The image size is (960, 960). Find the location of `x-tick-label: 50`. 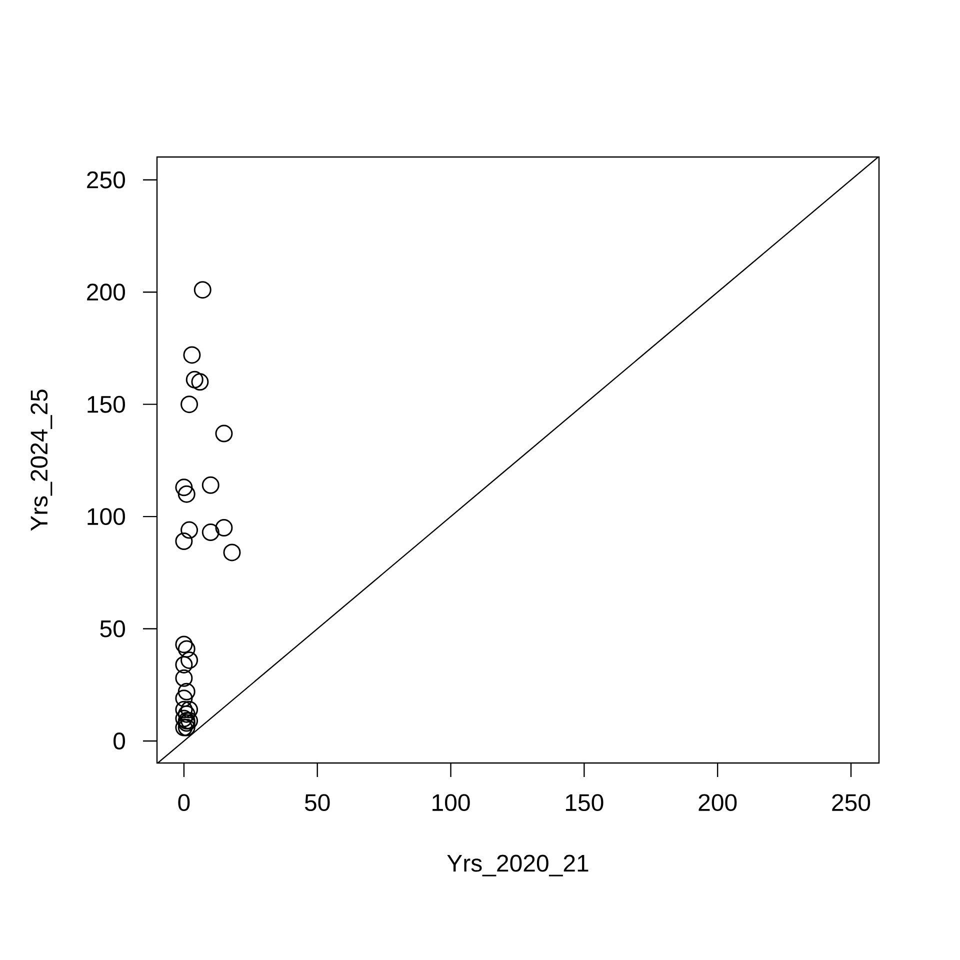

x-tick-label: 50 is located at coordinates (317, 803).